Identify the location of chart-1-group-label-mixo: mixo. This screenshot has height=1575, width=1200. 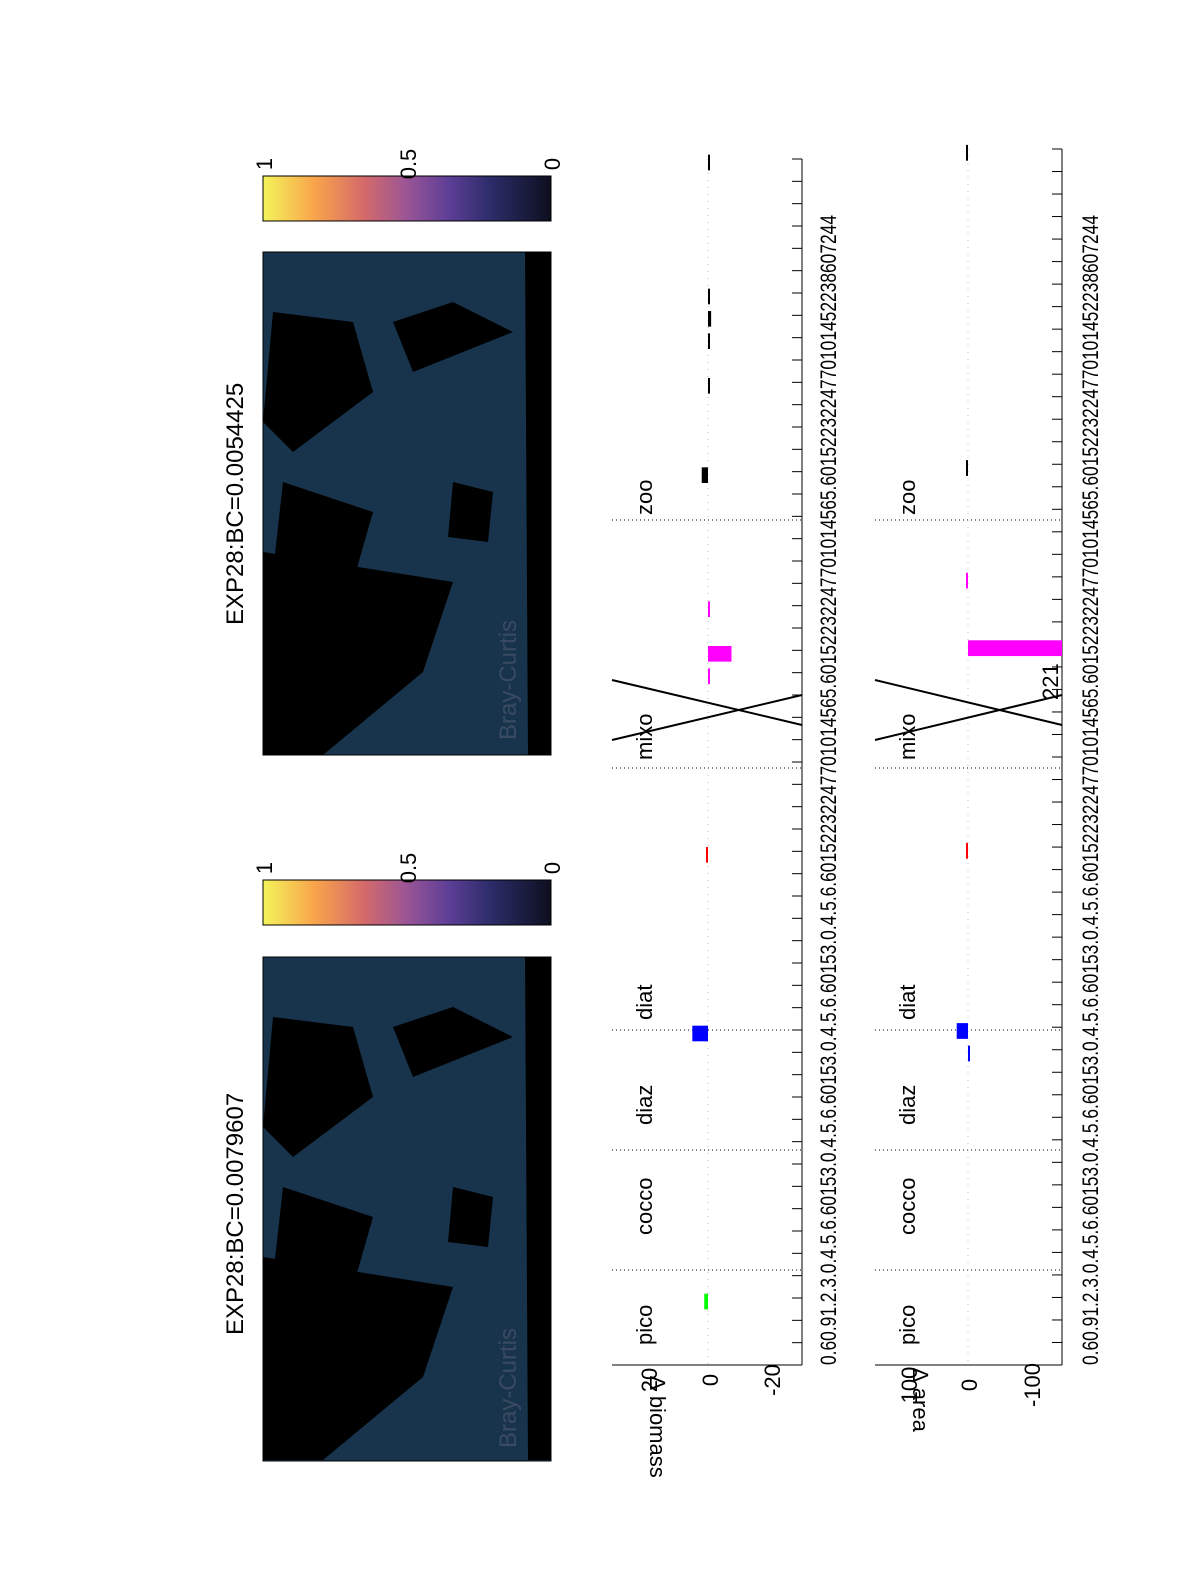
(907, 737).